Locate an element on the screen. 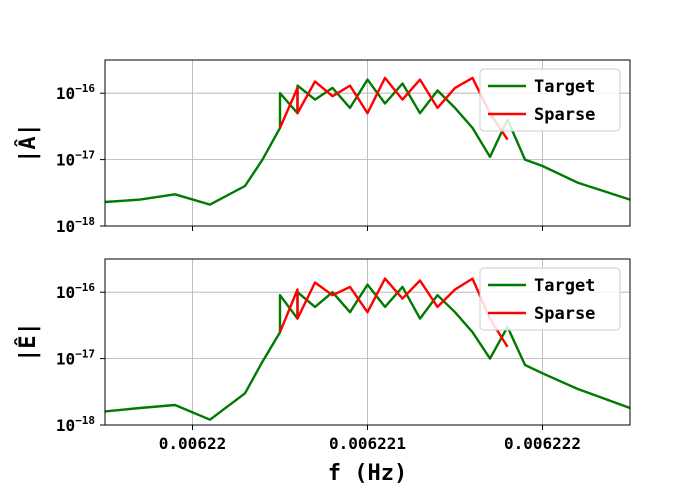 The width and height of the screenshot is (700, 500). x-tick-label: 0.00622 is located at coordinates (192, 443).